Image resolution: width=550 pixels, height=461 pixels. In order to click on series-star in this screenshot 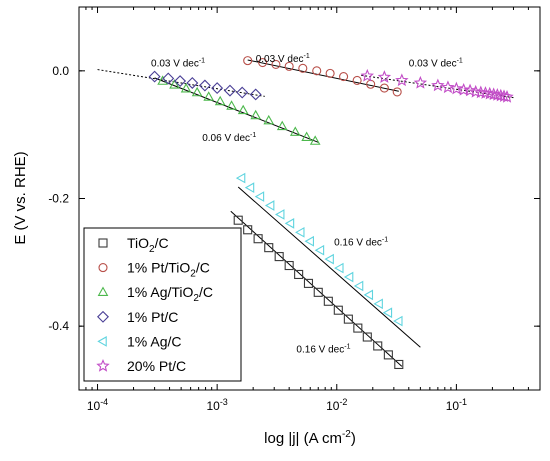, I will do `click(437, 85)`.